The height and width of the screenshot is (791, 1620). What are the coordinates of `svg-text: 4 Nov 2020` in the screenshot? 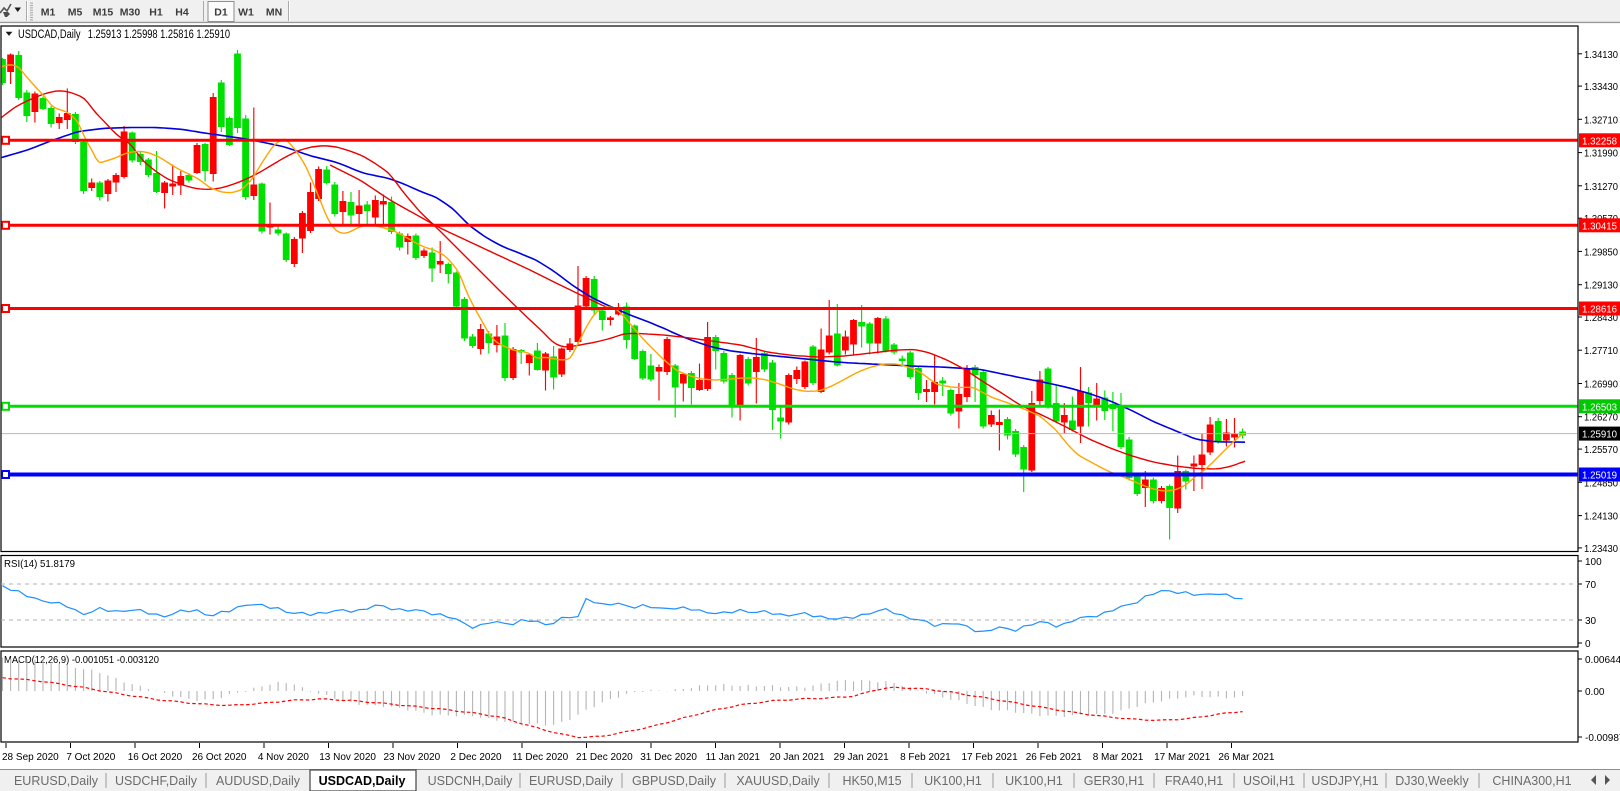 It's located at (284, 757).